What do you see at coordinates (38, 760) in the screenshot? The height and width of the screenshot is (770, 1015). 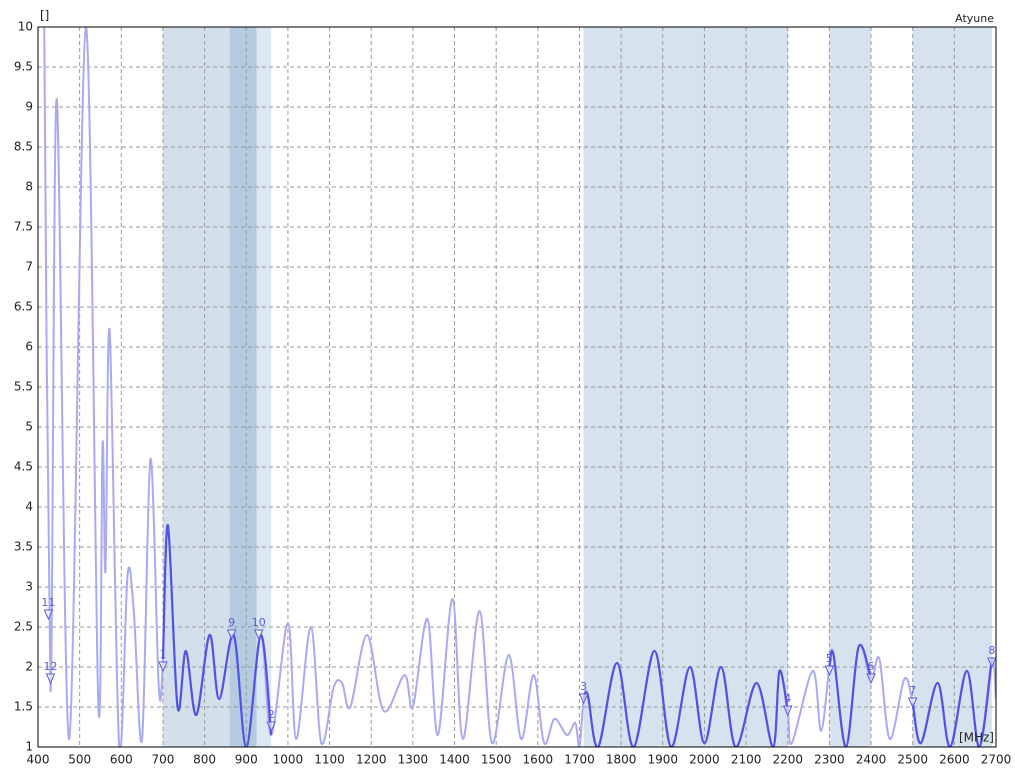 I see `x-tick-label: 400` at bounding box center [38, 760].